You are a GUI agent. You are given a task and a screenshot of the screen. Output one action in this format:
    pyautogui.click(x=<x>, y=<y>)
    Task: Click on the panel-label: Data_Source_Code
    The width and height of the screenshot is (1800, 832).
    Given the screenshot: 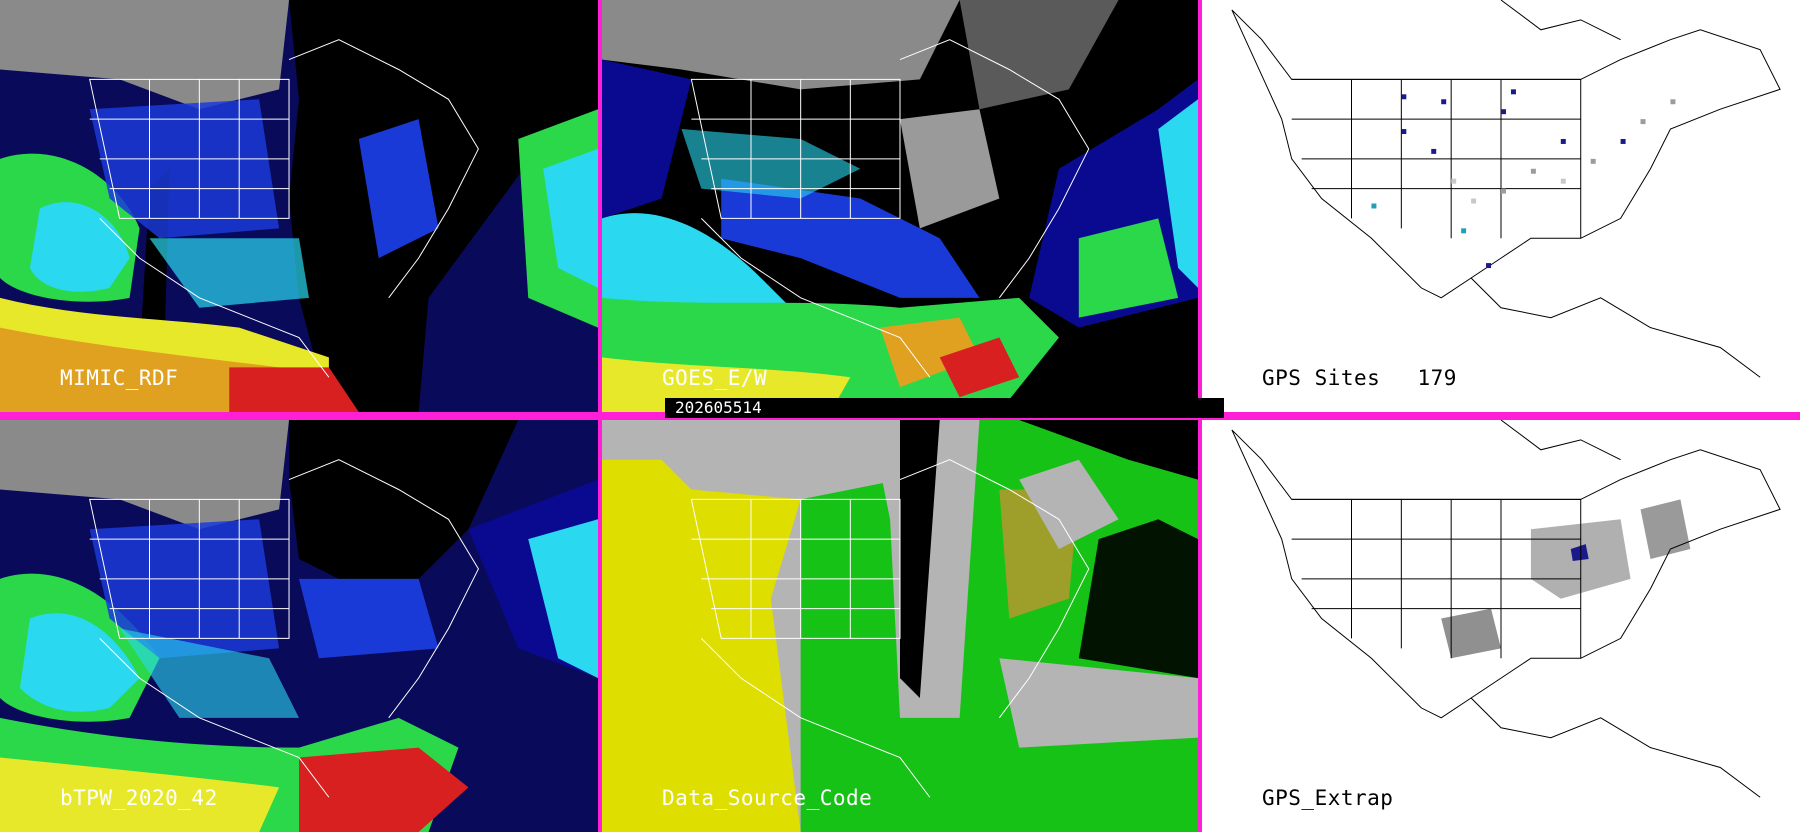 What is the action you would take?
    pyautogui.click(x=767, y=798)
    